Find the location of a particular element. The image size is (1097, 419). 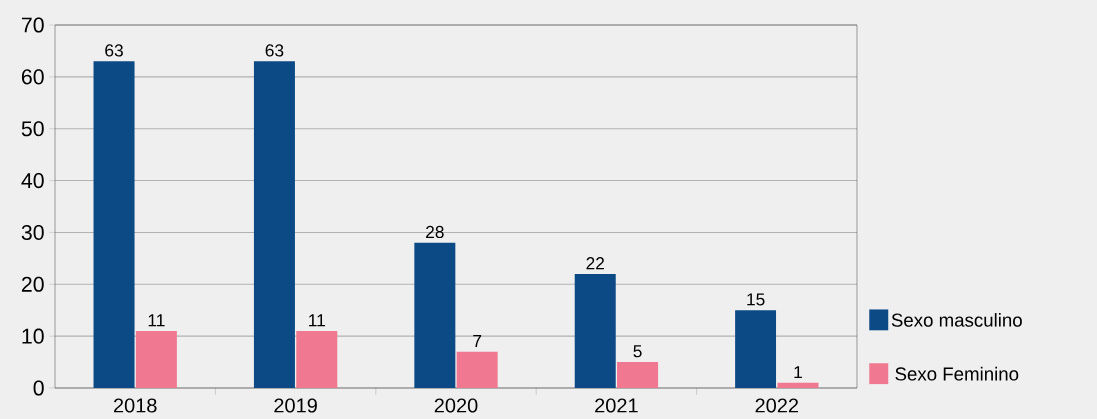

y-tick-label: 10 is located at coordinates (33, 336).